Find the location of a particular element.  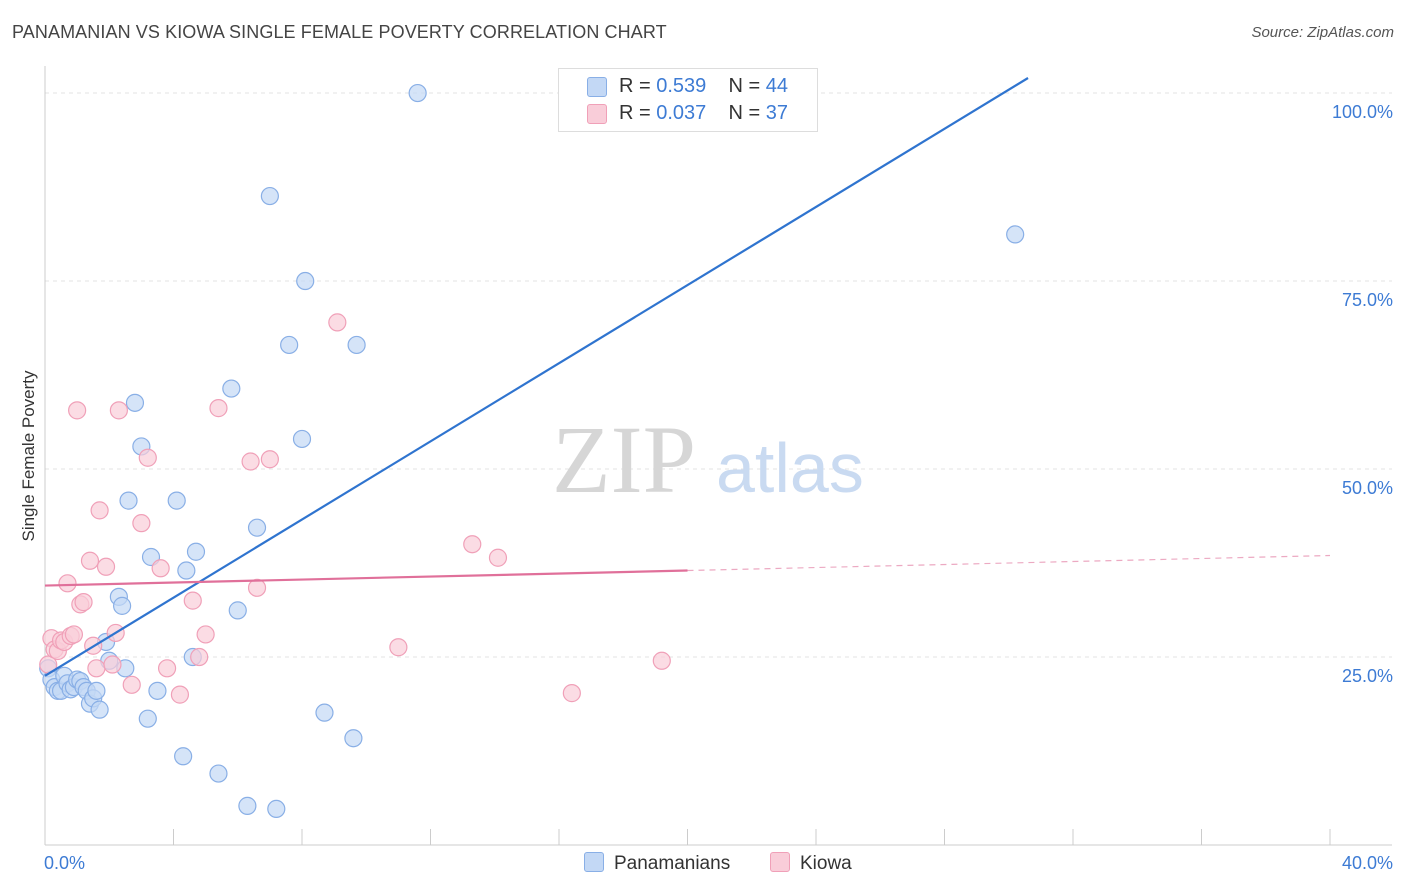

legend-text-kiowa: R = 0.037 N = 37 is located at coordinates (703, 113).